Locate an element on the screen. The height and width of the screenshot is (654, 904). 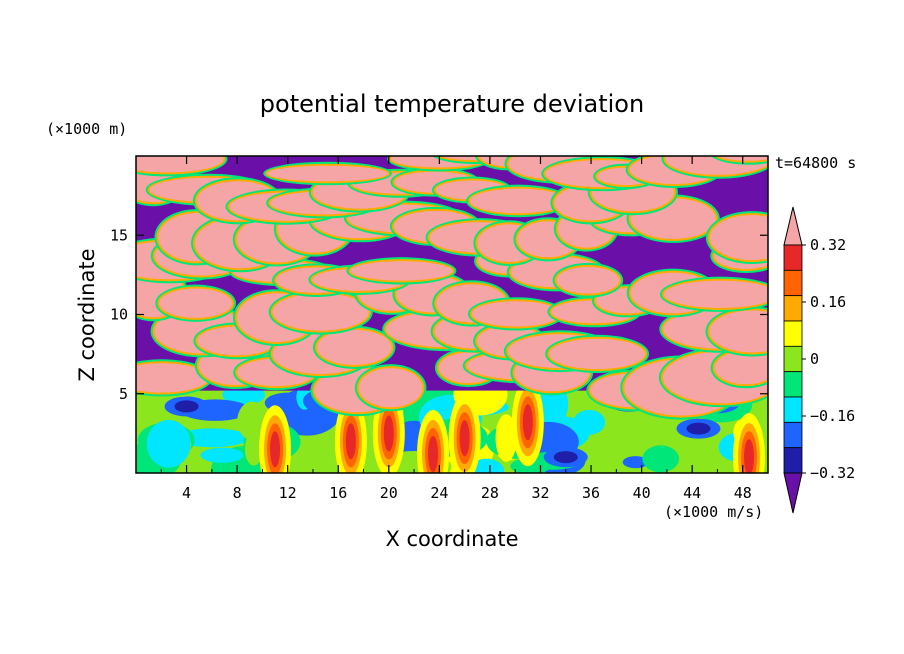
colorbar: 0.32 0.16 0 −0.16 −0.32 is located at coordinates (819, 360).